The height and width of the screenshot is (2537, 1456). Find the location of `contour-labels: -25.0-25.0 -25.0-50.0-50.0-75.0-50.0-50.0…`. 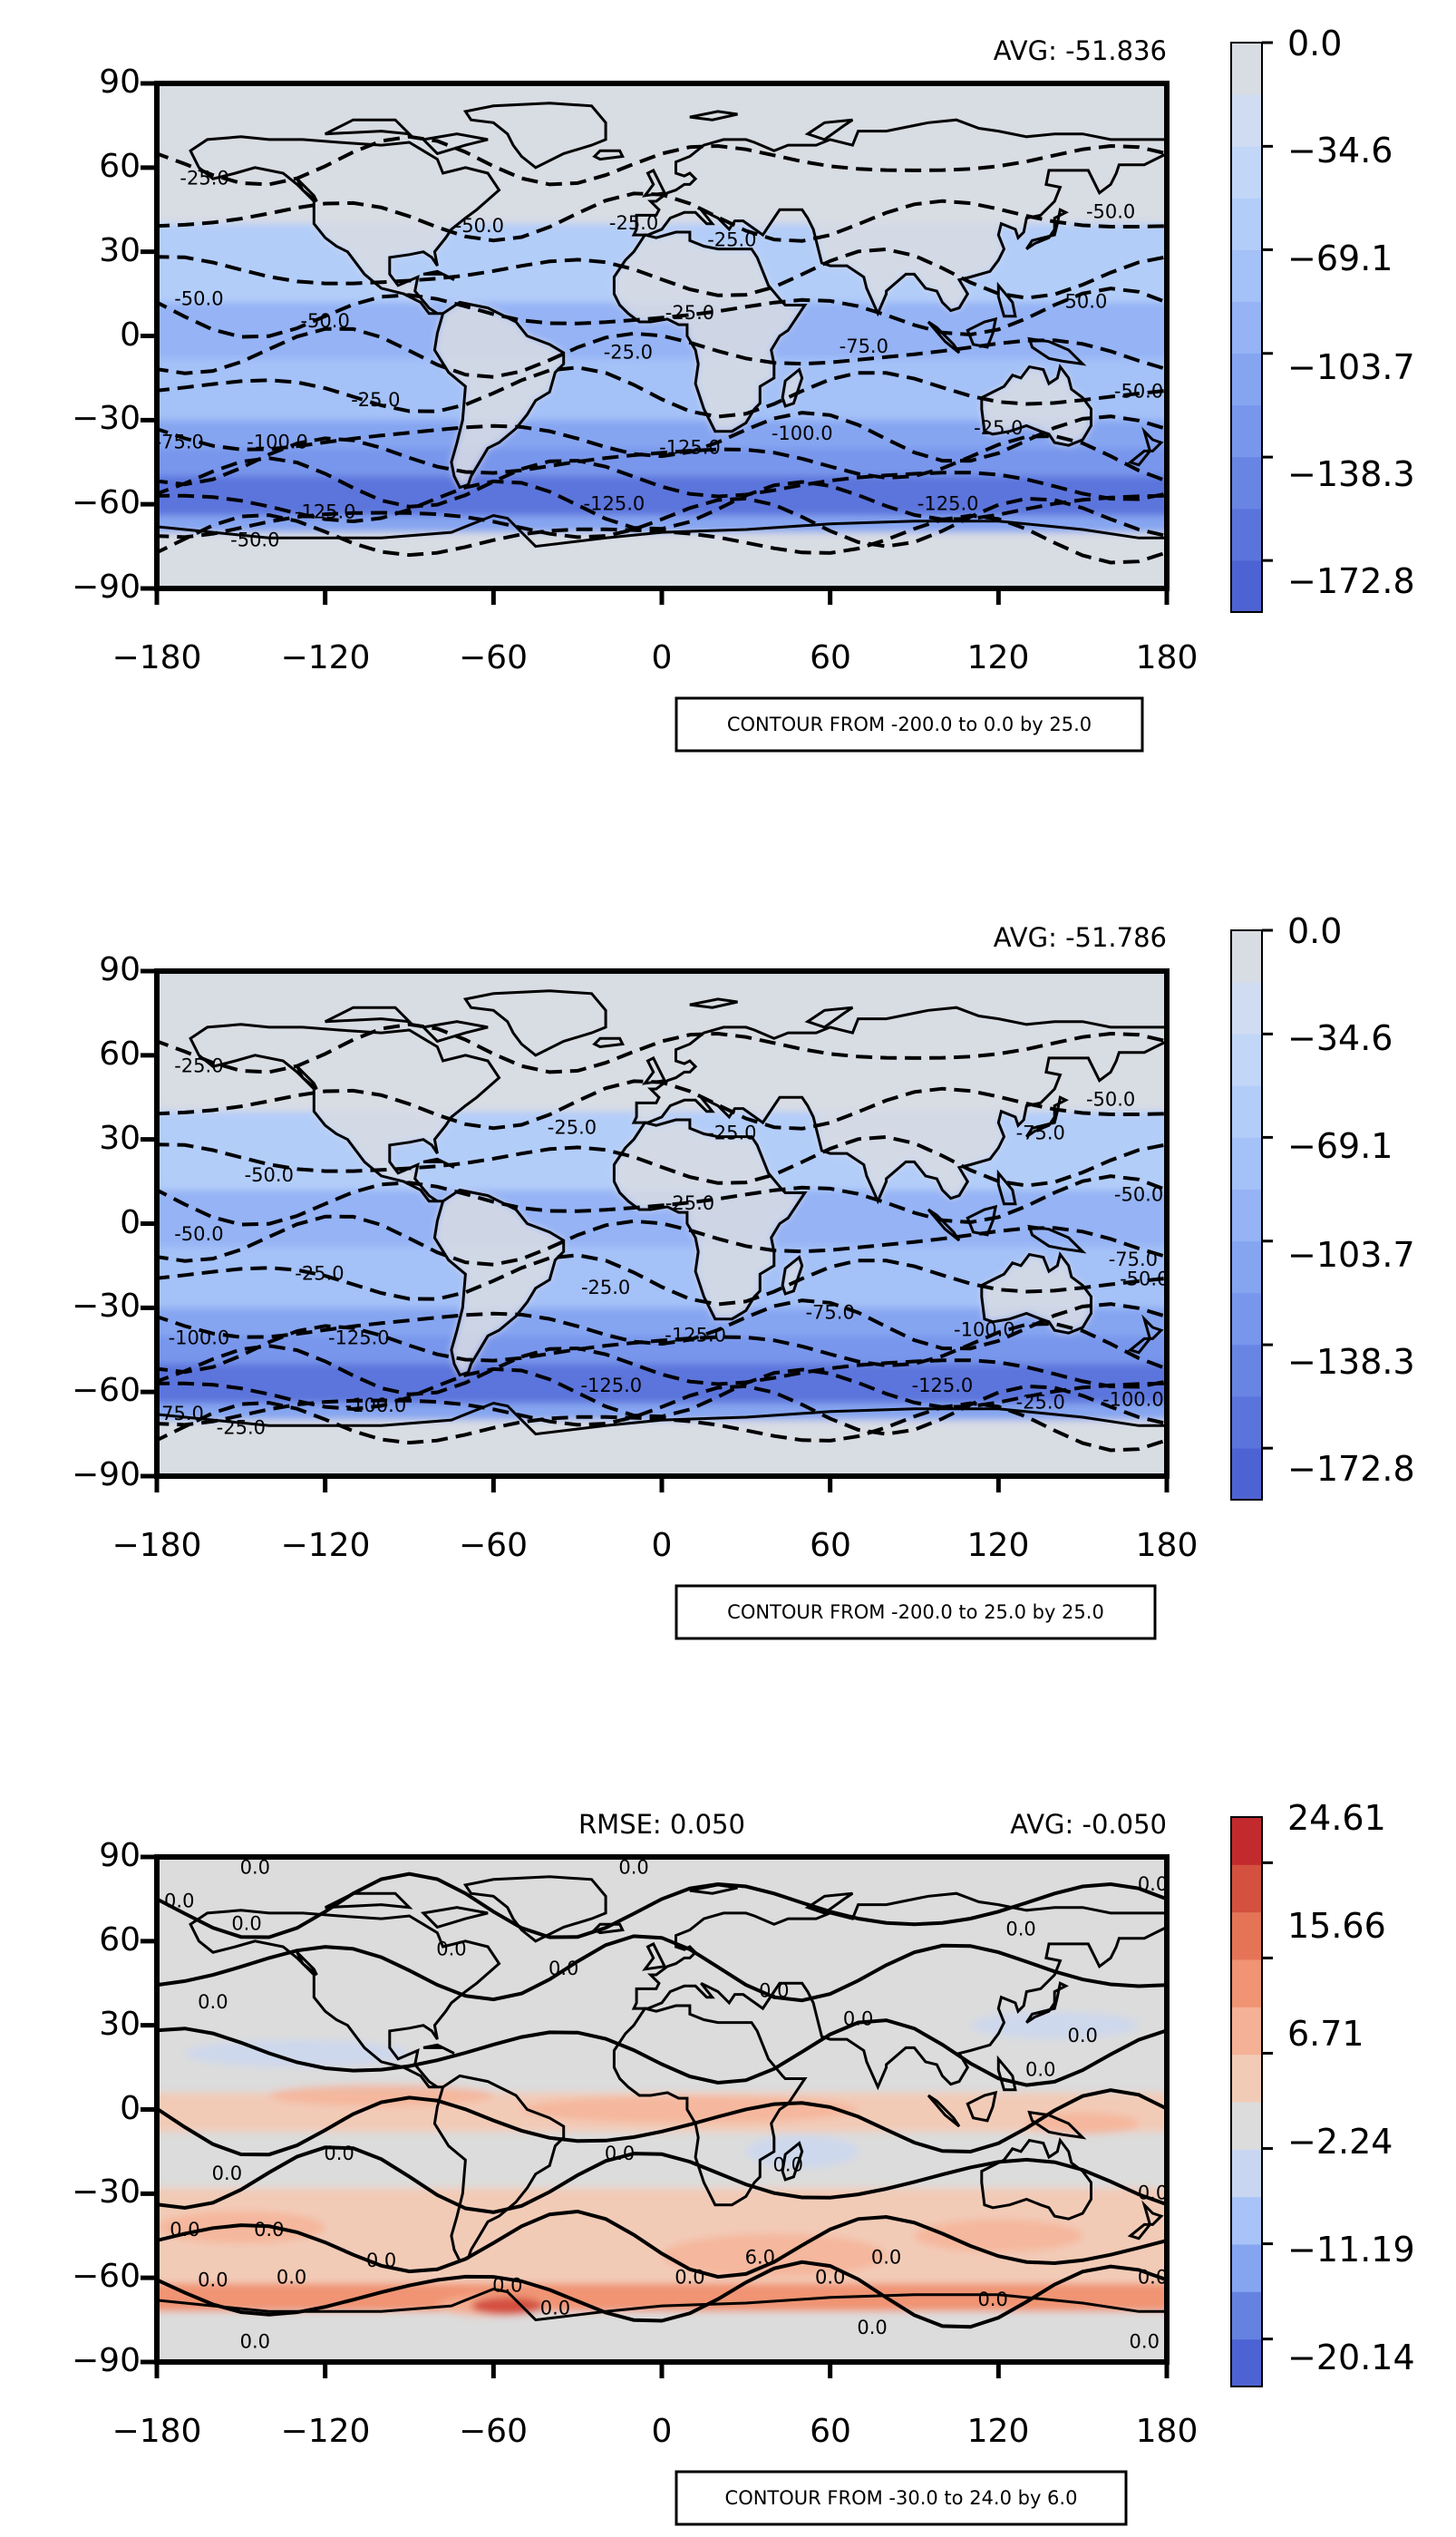

contour-labels: -25.0-25.0 -25.0-50.0-50.0-75.0-50.0-50.0… is located at coordinates (662, 1246).